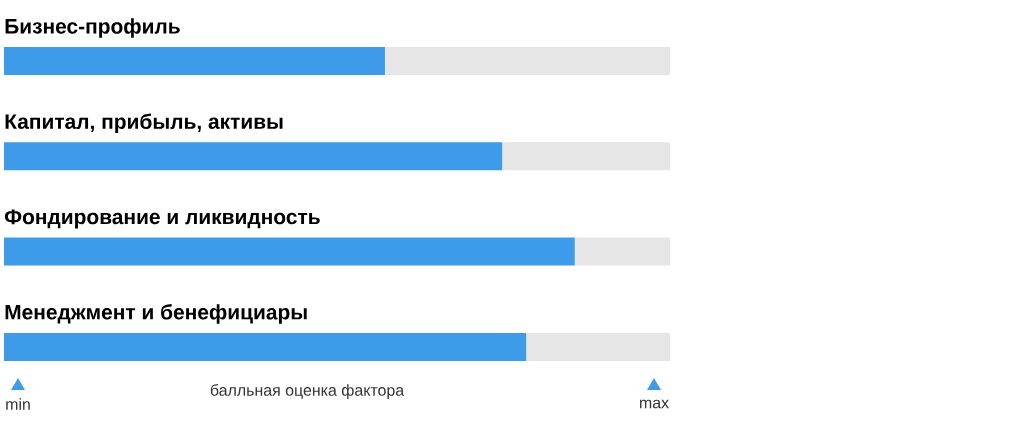 The width and height of the screenshot is (1024, 423). I want to click on text: max, so click(654, 404).